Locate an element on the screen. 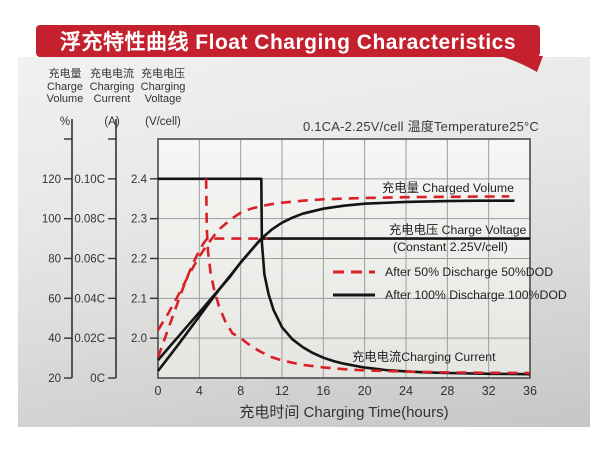  series-charge-voltage-50dod is located at coordinates (212, 297).